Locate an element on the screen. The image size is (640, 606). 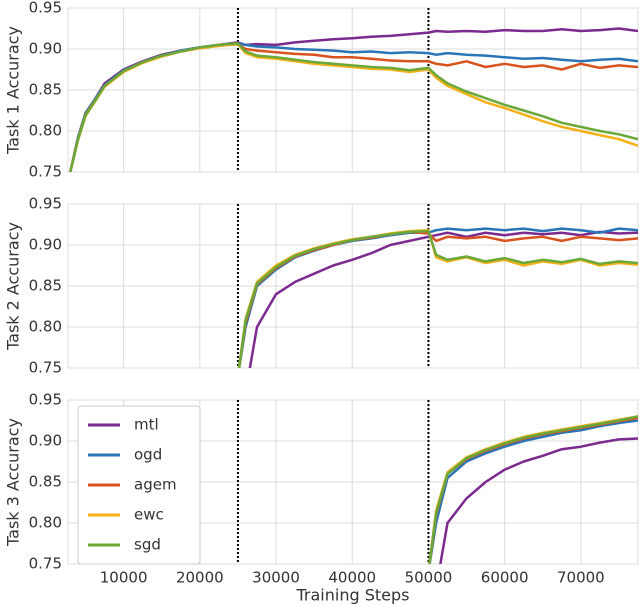
x-tick-label: 40000 is located at coordinates (352, 578).